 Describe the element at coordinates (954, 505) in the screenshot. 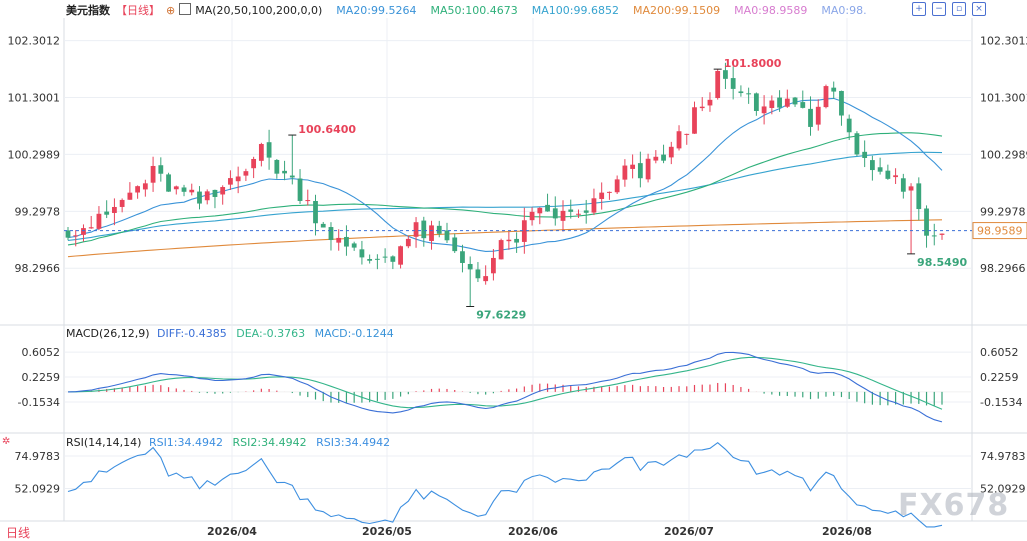

I see `watermark-logo: FX678` at that location.